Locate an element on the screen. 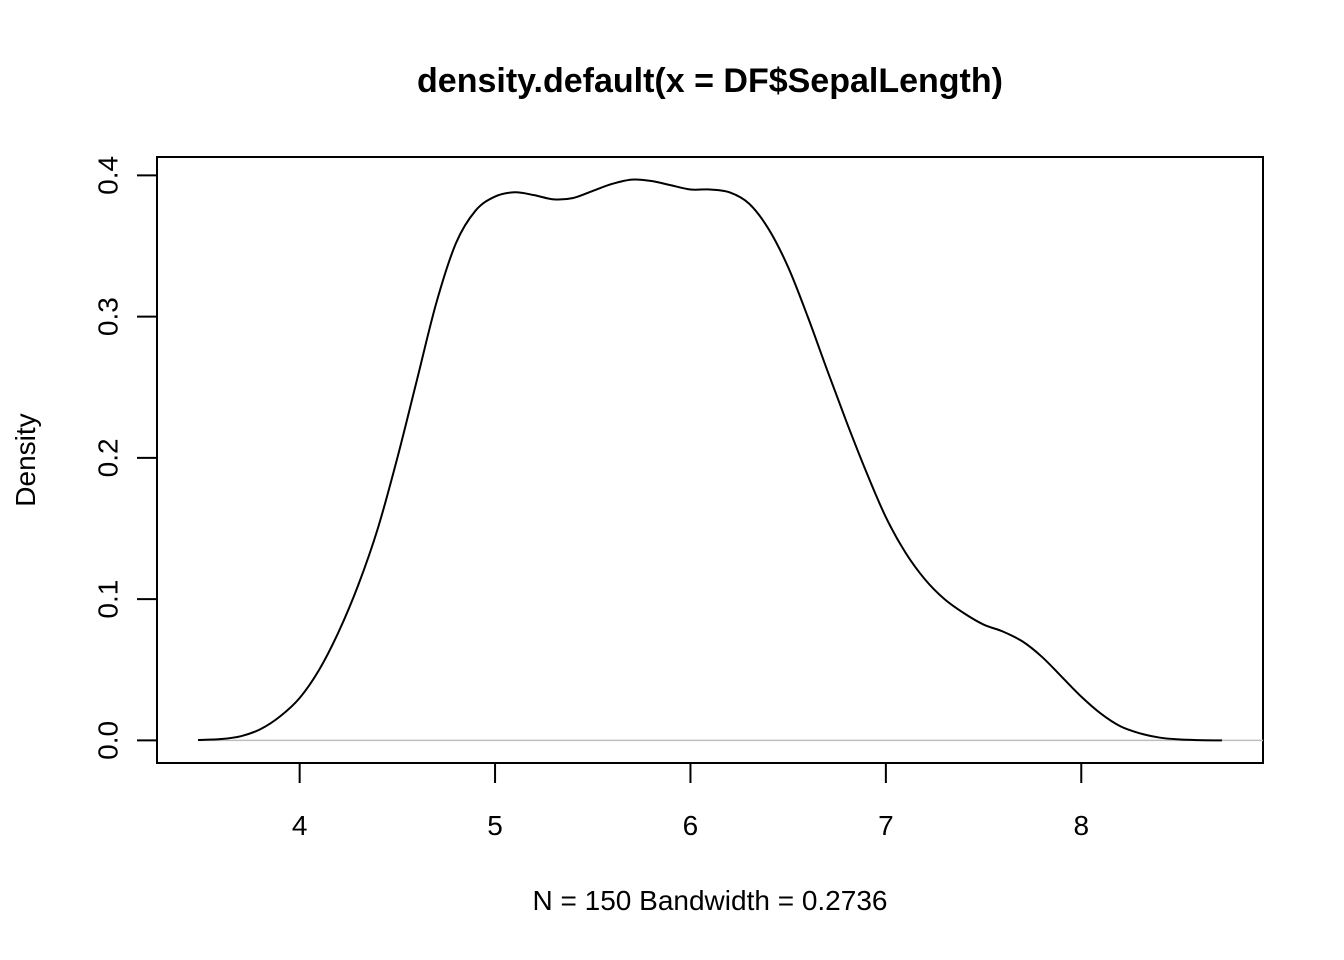 The height and width of the screenshot is (960, 1344). y-tick-label: 0.0 is located at coordinates (107, 740).